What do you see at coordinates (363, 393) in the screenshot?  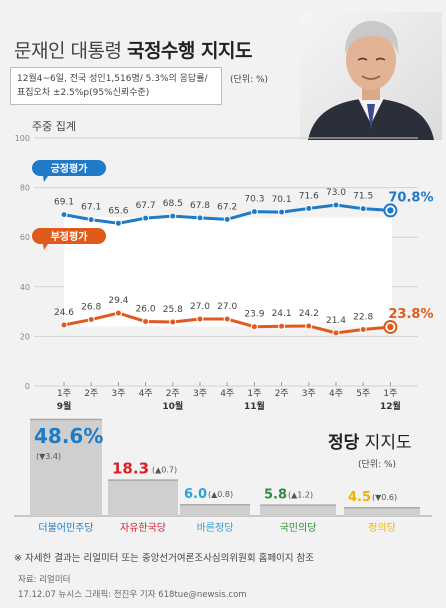 I see `x-tick-label: 5주` at bounding box center [363, 393].